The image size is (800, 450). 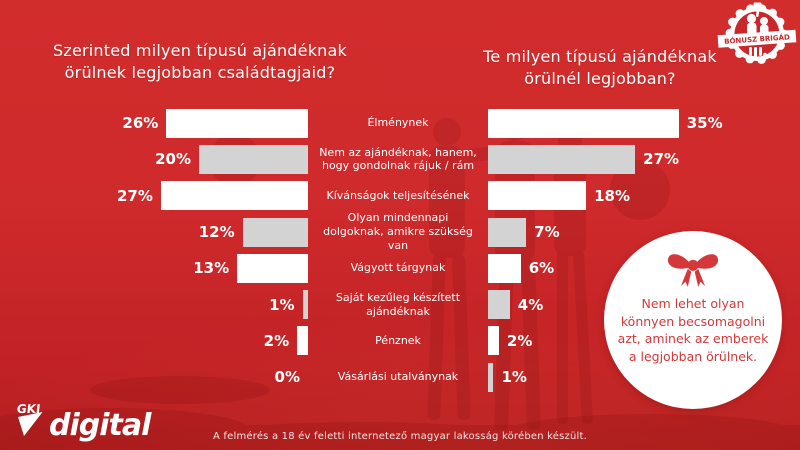 I want to click on category-label: Élménynek, so click(x=398, y=123).